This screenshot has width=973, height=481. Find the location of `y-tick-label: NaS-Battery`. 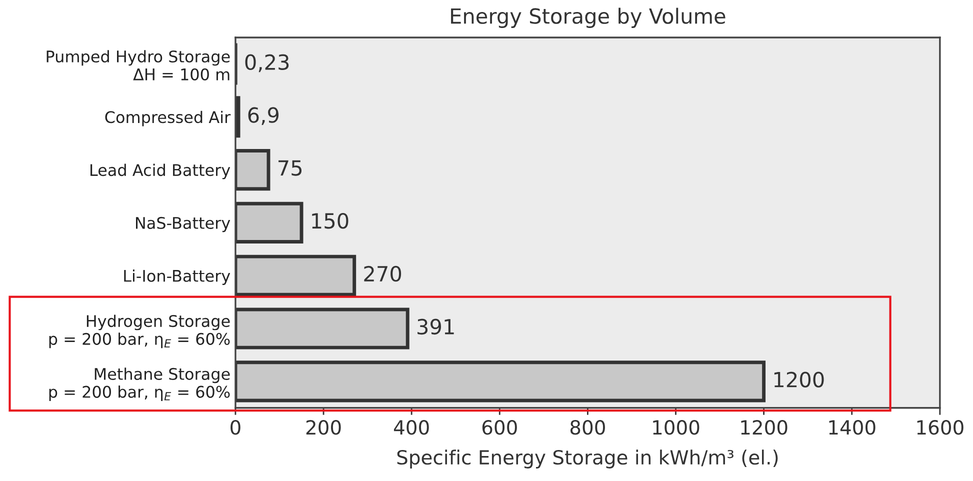

y-tick-label: NaS-Battery is located at coordinates (183, 224).